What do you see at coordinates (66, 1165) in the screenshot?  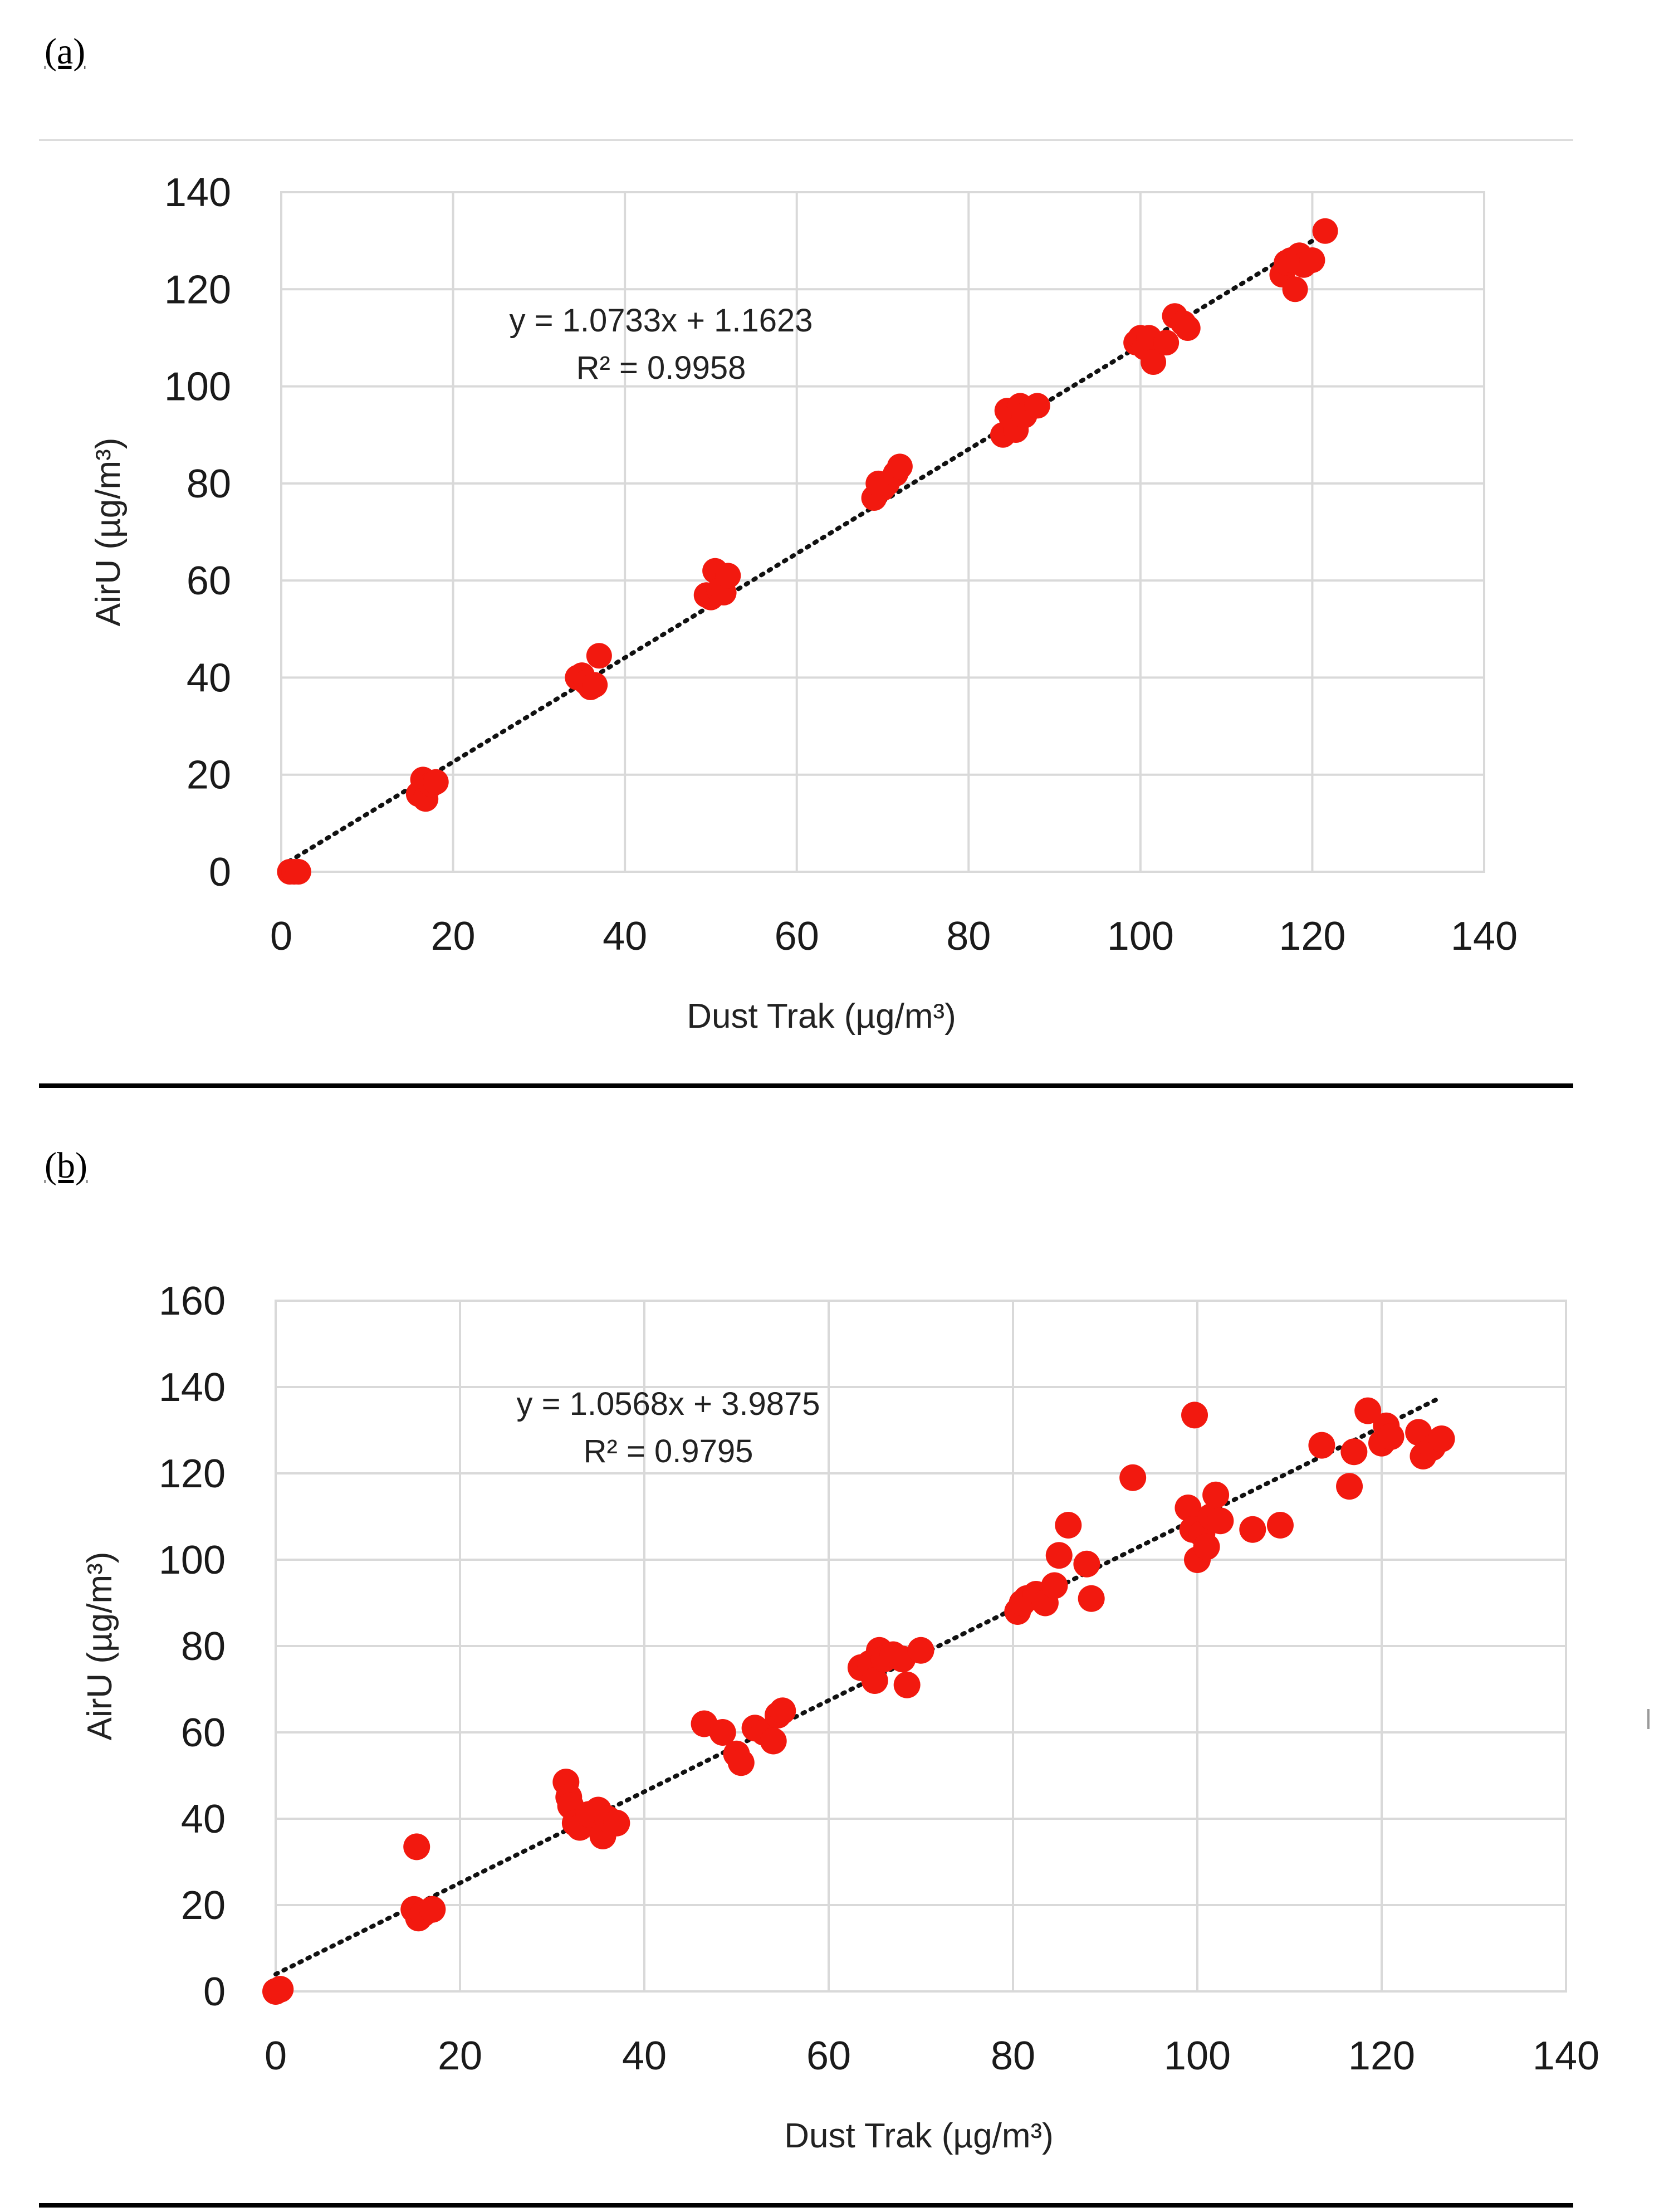 I see `panel-label-b: (b)` at bounding box center [66, 1165].